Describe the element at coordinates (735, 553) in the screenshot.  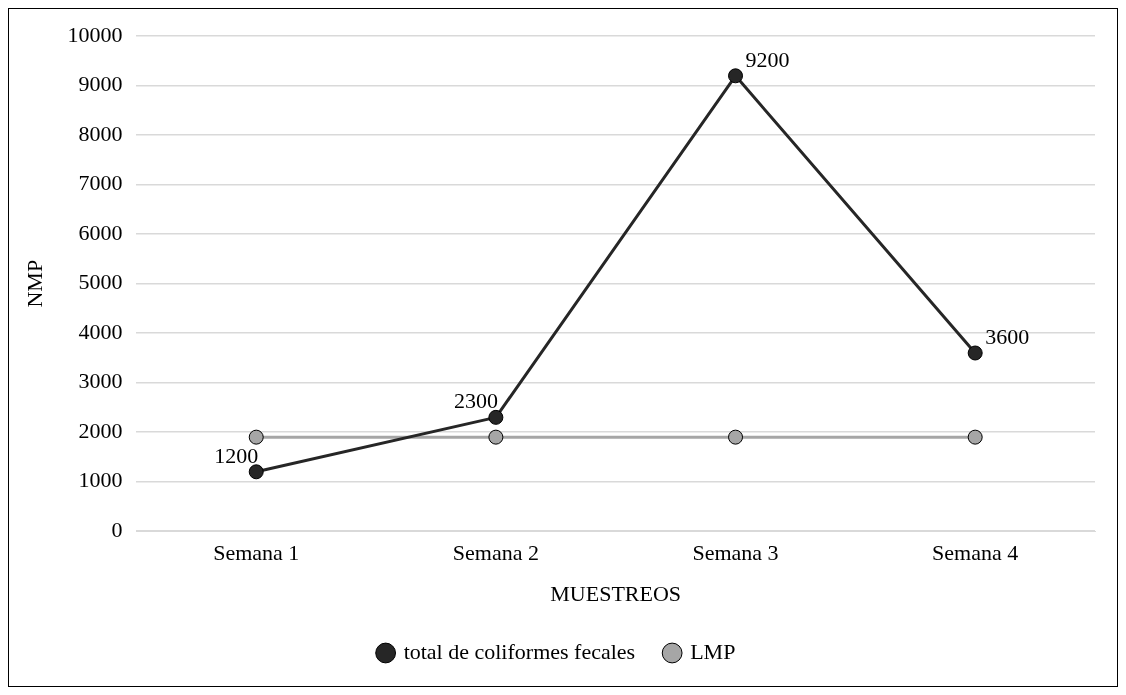
I see `x-tick-label: Semana 3` at that location.